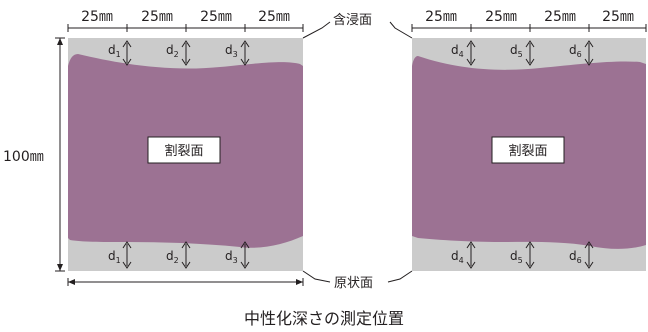 The width and height of the screenshot is (648, 332). I want to click on measure-labels-right: d4 d5 d6 d4 d5 d6, so click(516, 154).